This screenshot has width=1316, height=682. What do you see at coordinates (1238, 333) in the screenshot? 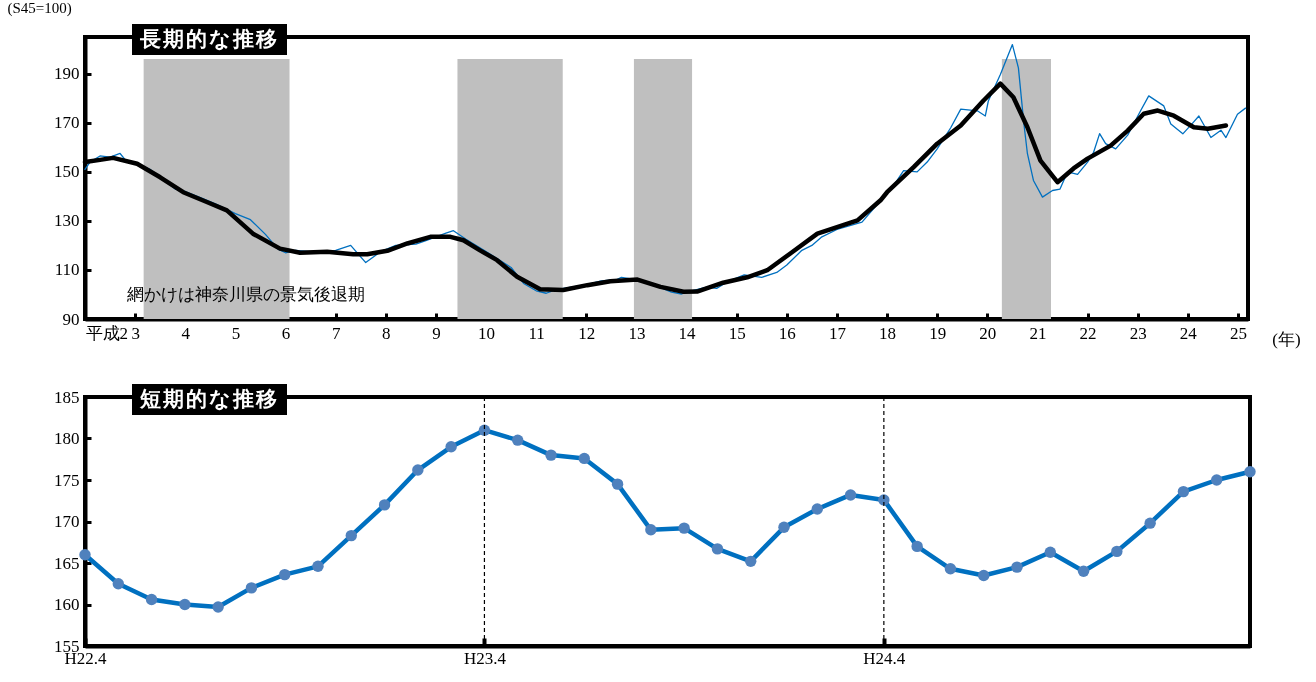
I see `x-tick-label: 25` at bounding box center [1238, 333].